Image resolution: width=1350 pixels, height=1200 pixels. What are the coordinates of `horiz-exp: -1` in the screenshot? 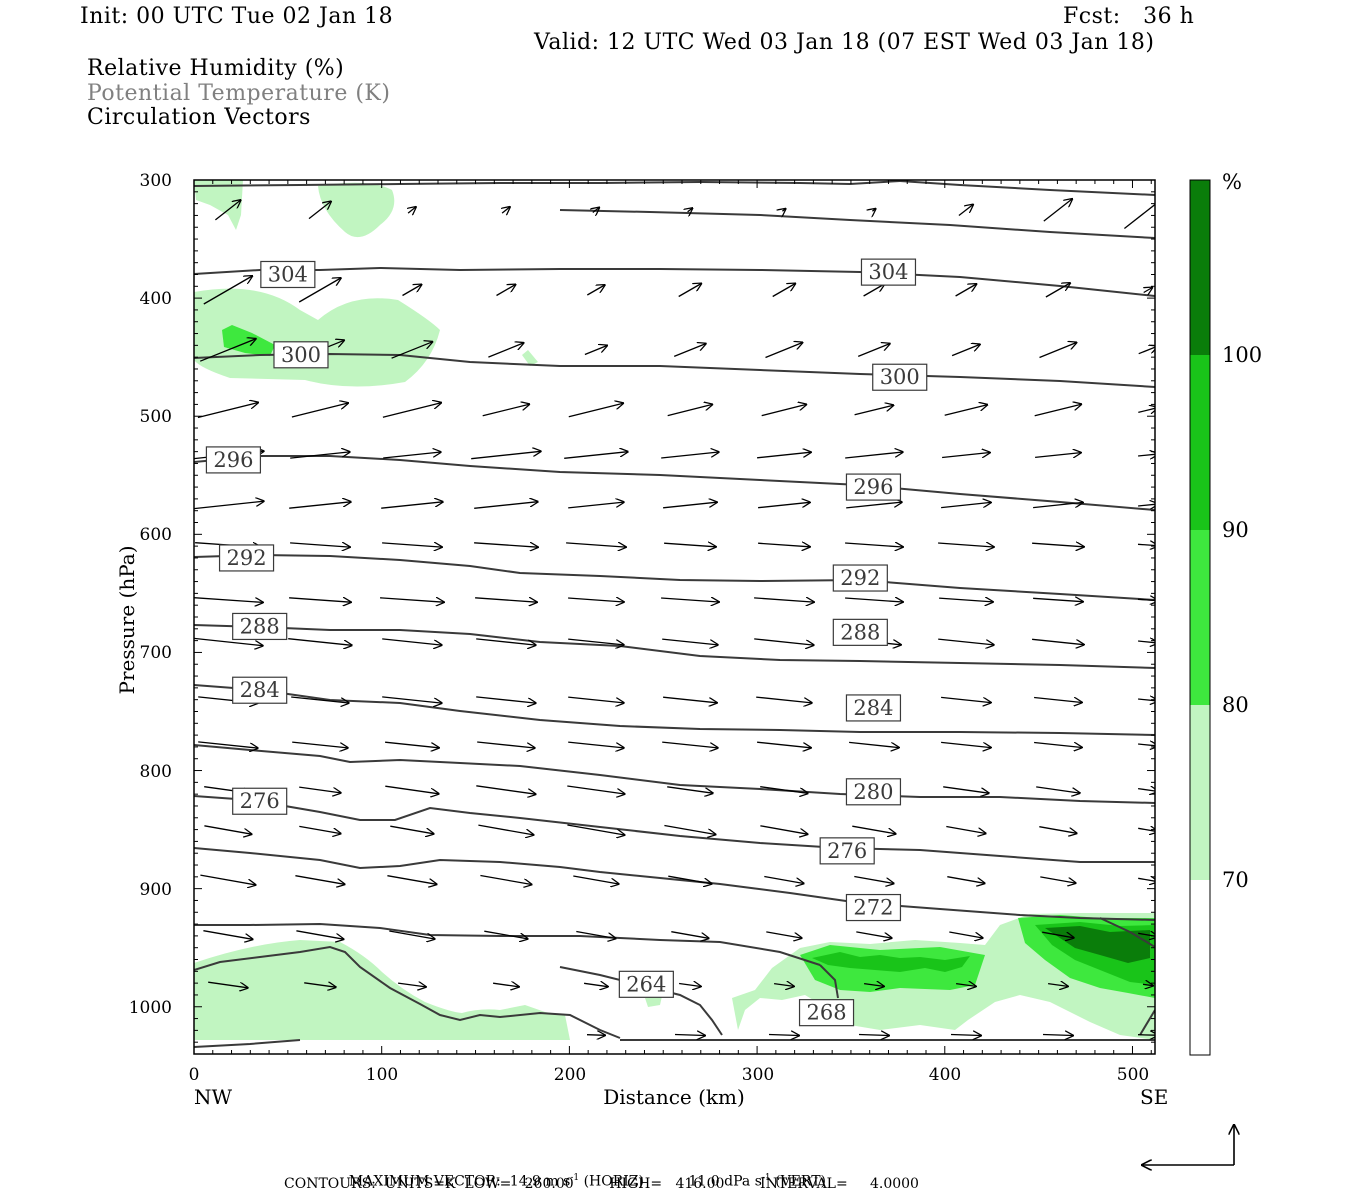 It's located at (575, 1178).